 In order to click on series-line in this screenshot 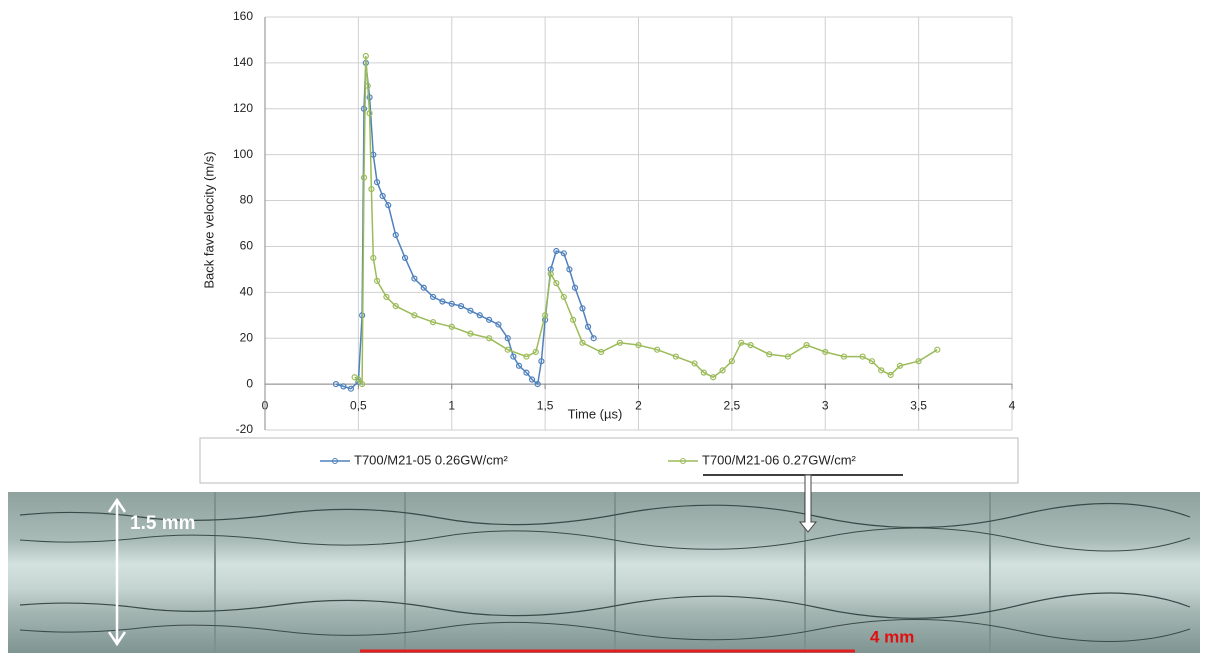, I will do `click(465, 226)`.